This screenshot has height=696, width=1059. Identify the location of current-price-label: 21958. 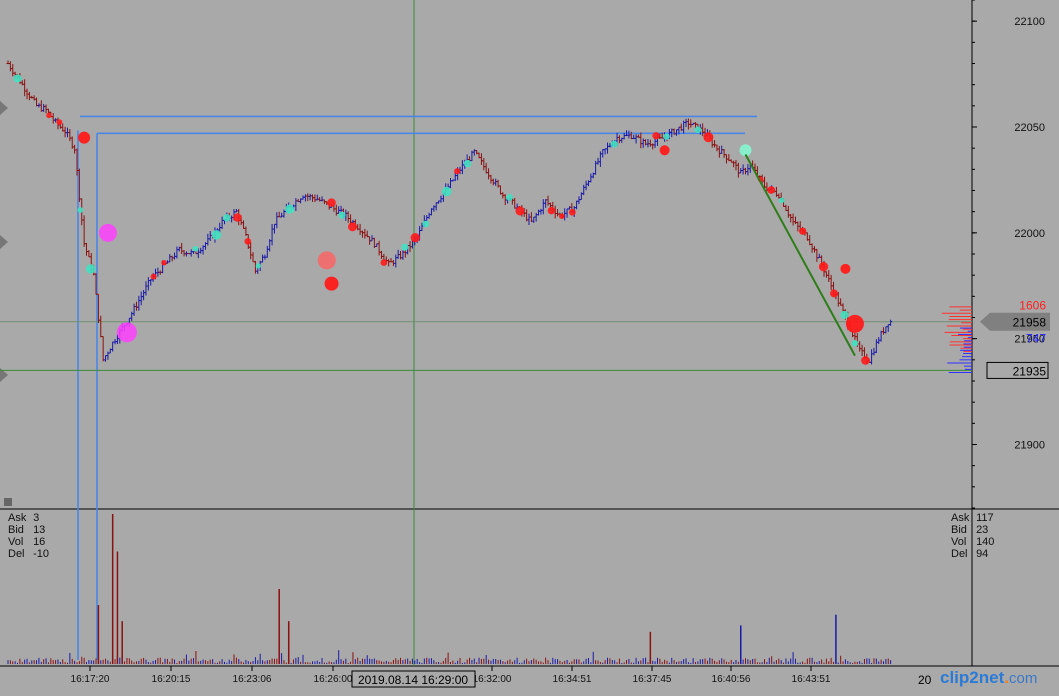
(1030, 323).